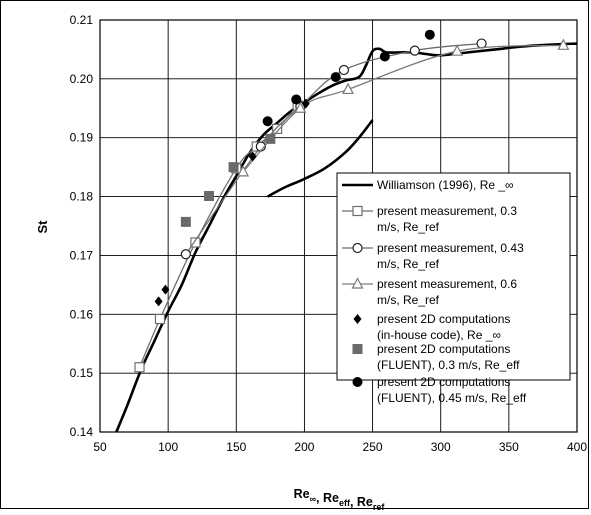 The height and width of the screenshot is (515, 591). What do you see at coordinates (429, 292) in the screenshot?
I see `legend-entry-meas06: present measurement, 0.6 m/s, Re_ref` at bounding box center [429, 292].